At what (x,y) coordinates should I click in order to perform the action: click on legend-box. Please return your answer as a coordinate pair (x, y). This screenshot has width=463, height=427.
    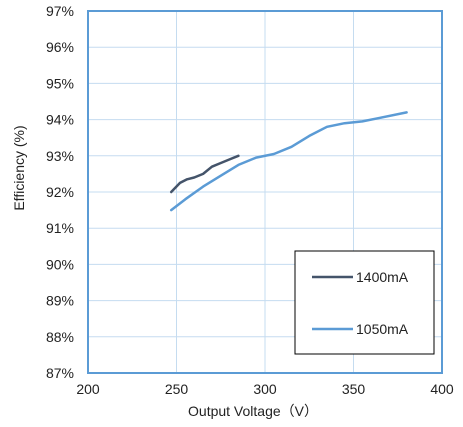
    Looking at the image, I should click on (364, 302).